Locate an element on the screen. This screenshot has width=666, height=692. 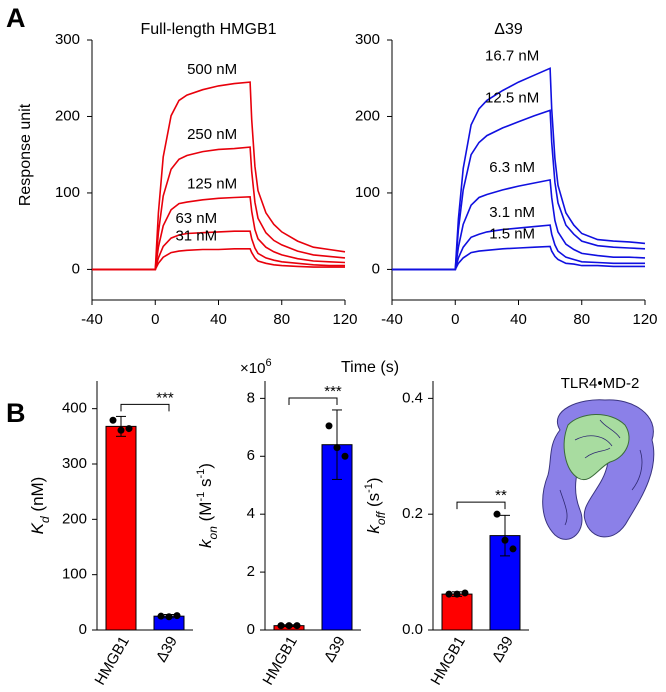
series-label: 1.5 nM is located at coordinates (512, 233).